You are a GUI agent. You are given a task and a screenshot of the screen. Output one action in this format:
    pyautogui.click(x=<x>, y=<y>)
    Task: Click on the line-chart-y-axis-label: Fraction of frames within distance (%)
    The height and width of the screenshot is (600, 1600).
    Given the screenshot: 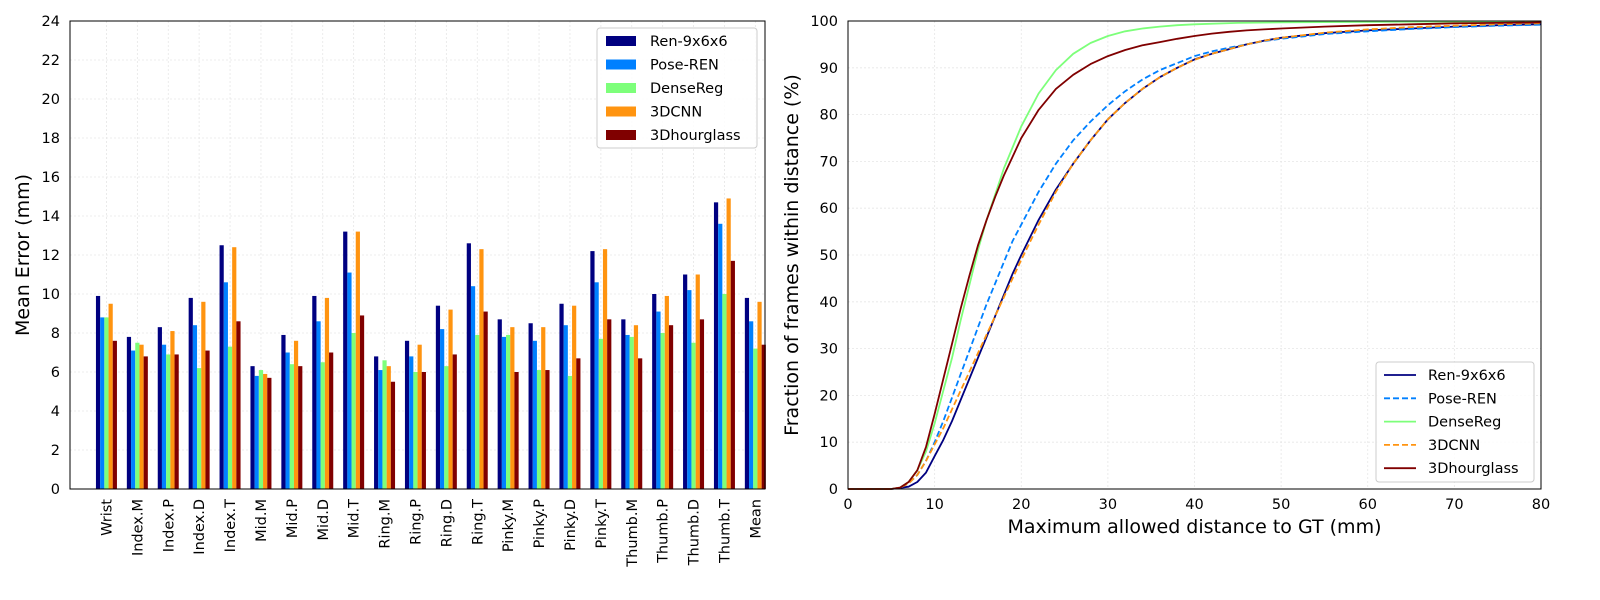 What is the action you would take?
    pyautogui.click(x=792, y=255)
    